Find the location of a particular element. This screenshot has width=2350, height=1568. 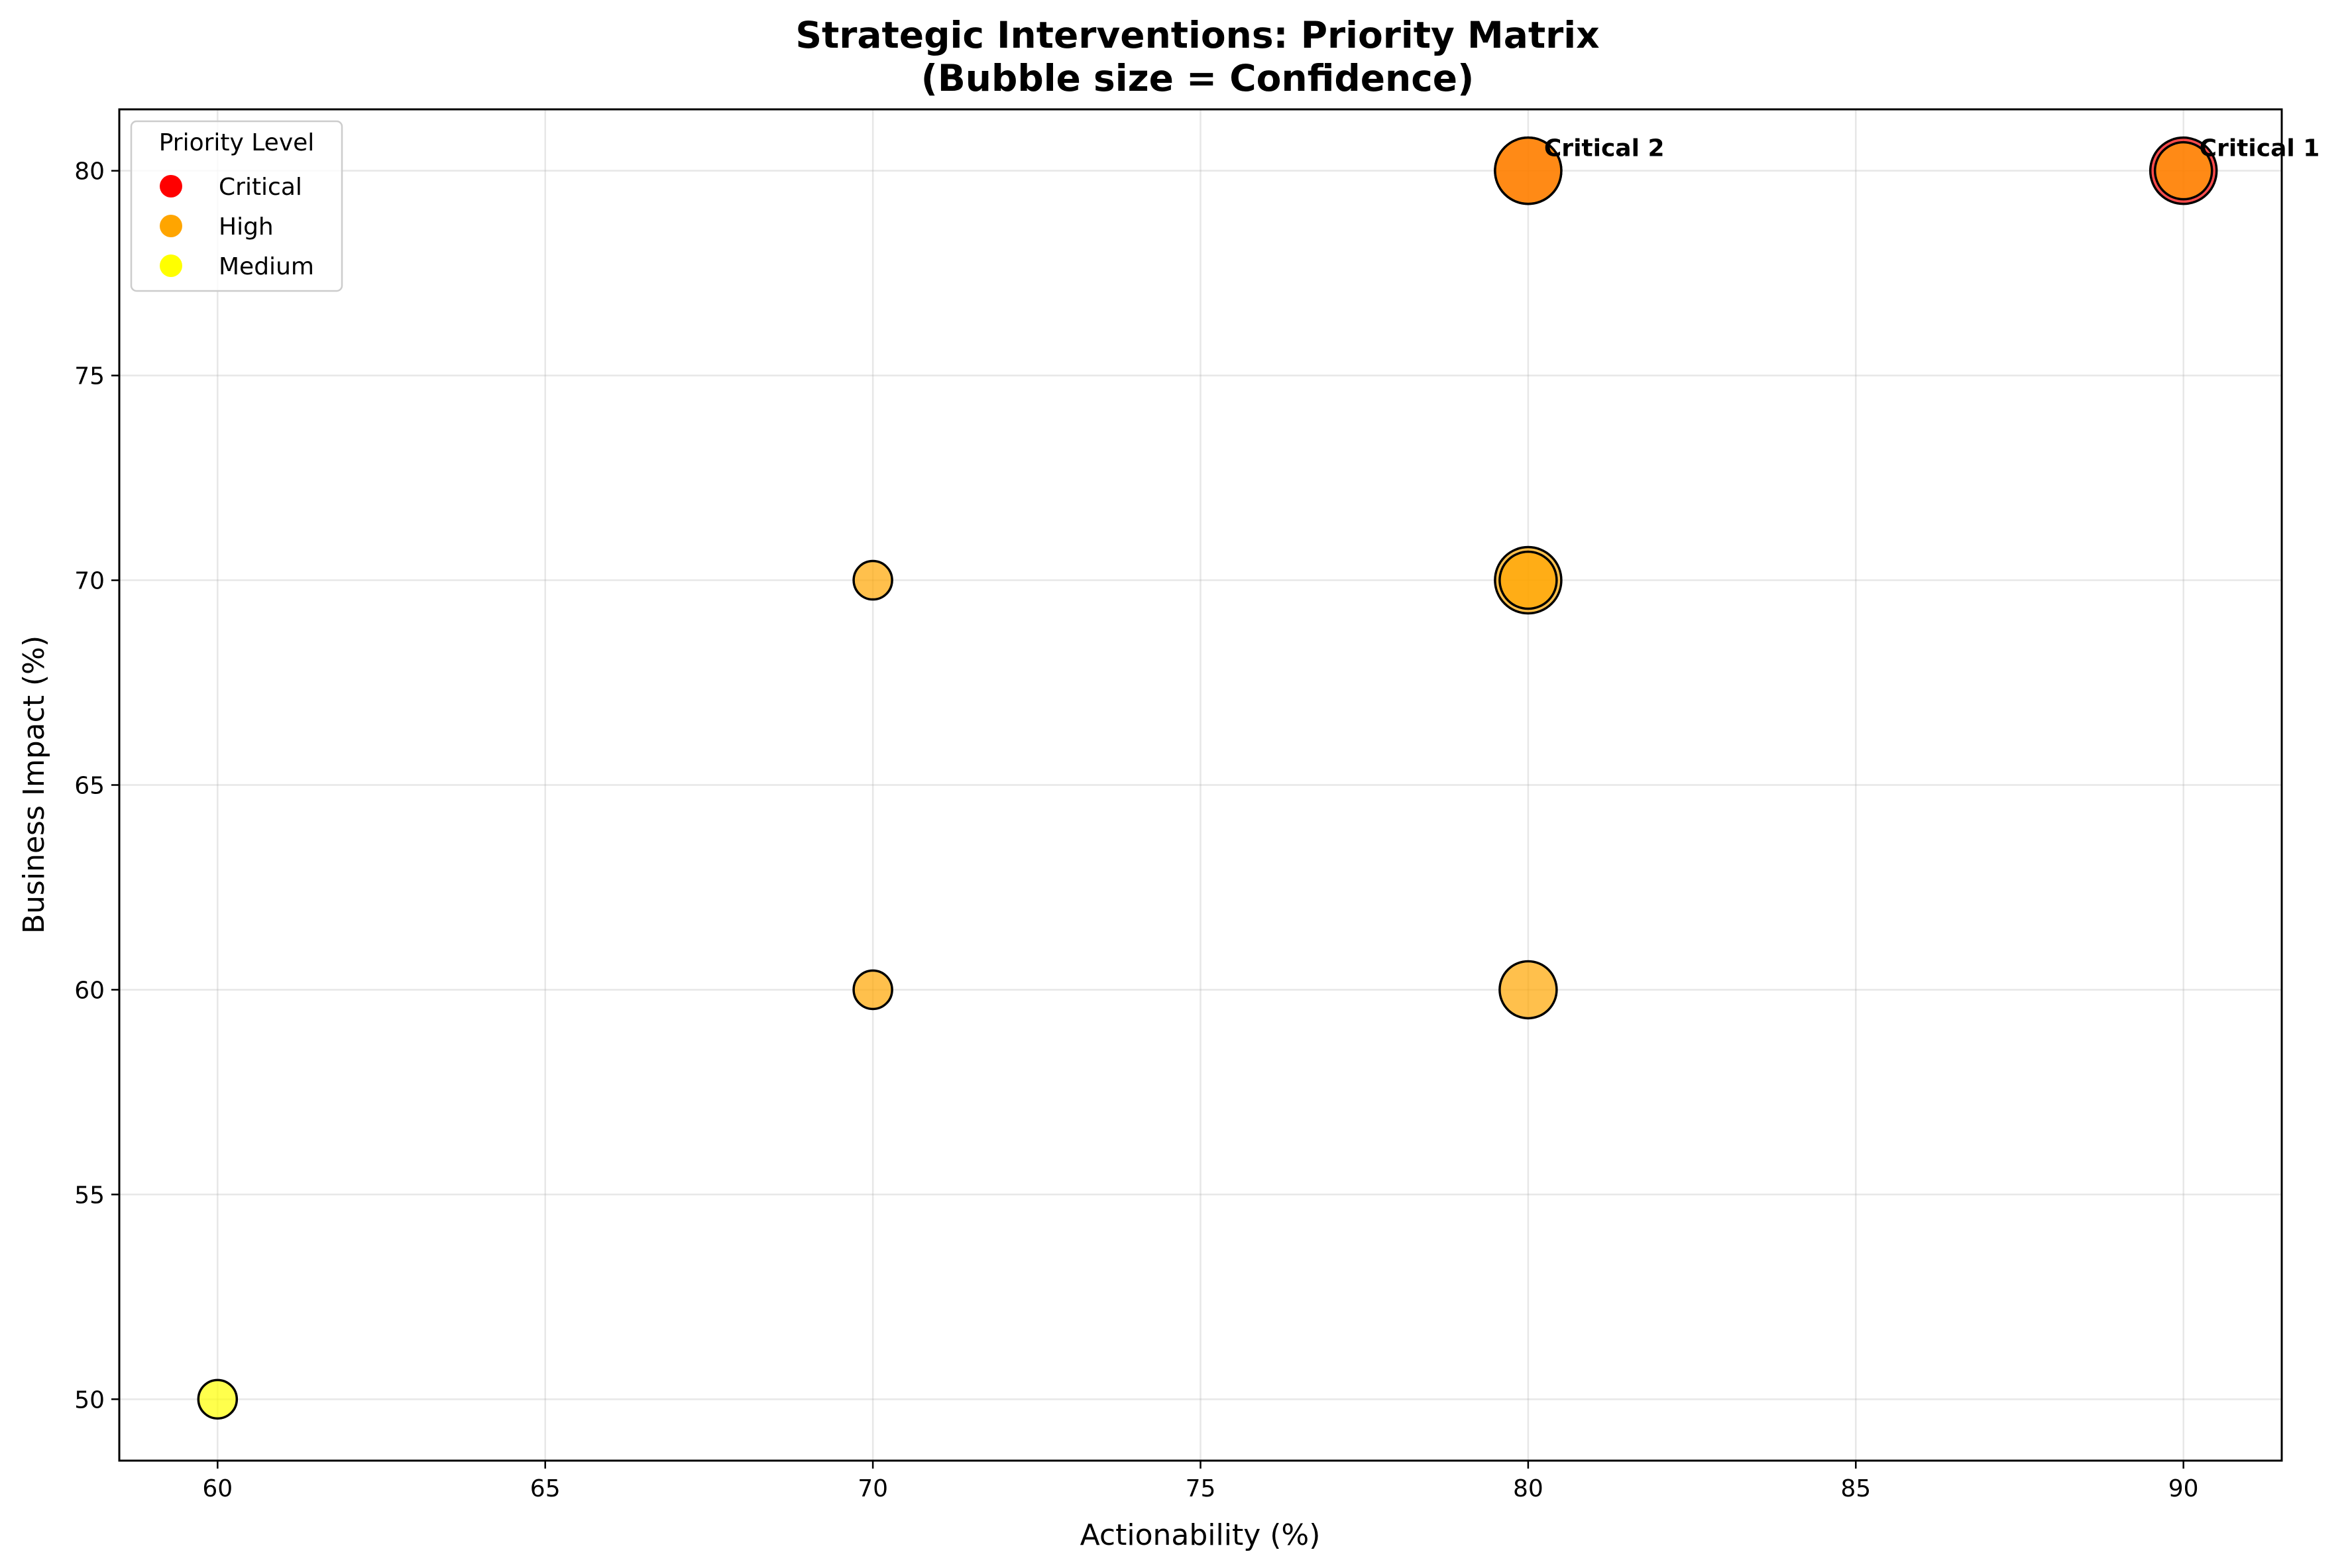

legend-label-critical: Critical is located at coordinates (260, 187).